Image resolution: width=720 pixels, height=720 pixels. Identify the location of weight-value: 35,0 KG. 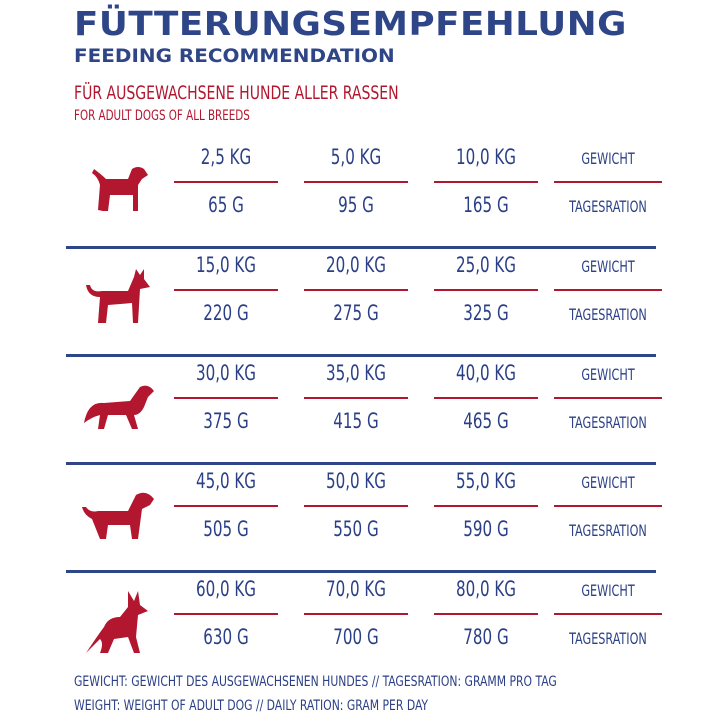
(356, 373).